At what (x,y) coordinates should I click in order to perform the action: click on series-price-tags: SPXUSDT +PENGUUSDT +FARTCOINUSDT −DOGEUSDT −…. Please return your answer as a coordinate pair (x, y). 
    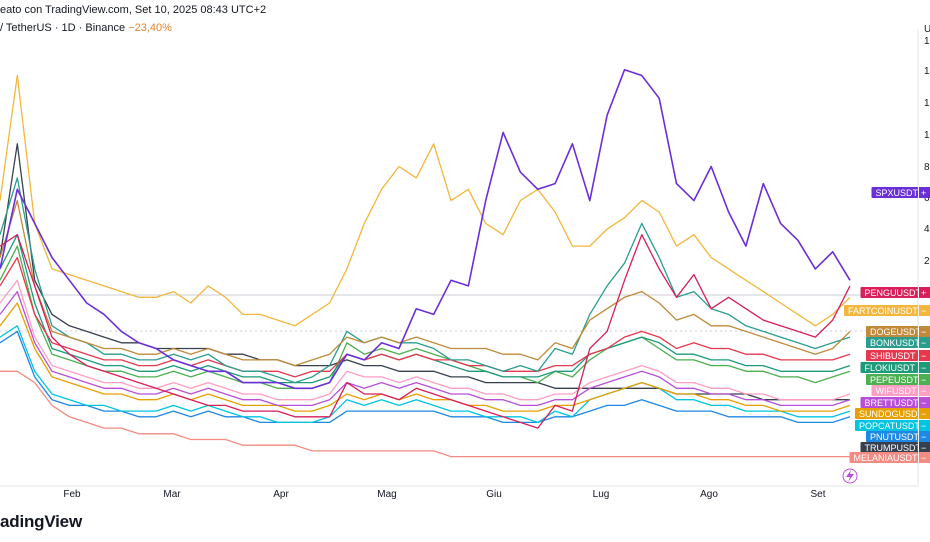
    Looking at the image, I should click on (887, 325).